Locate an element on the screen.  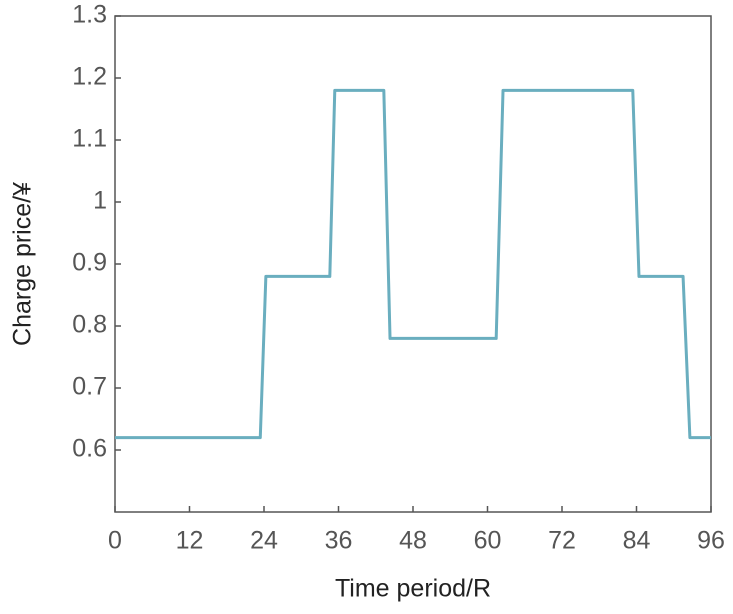
x-tick-label: 24 is located at coordinates (264, 541).